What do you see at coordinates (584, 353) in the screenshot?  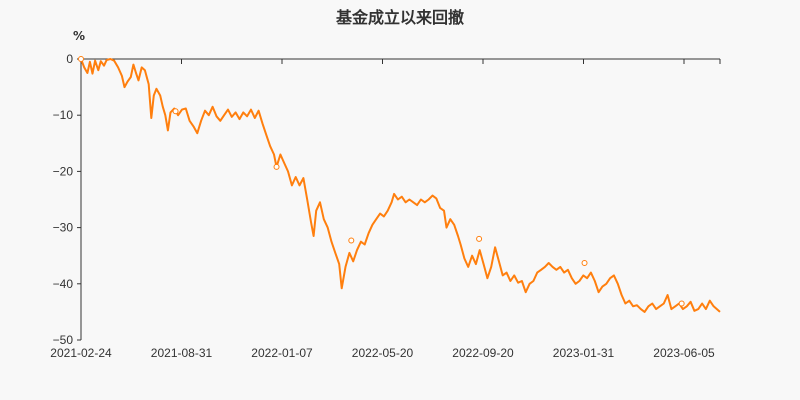 I see `x-tick-label: 2023-01-31` at bounding box center [584, 353].